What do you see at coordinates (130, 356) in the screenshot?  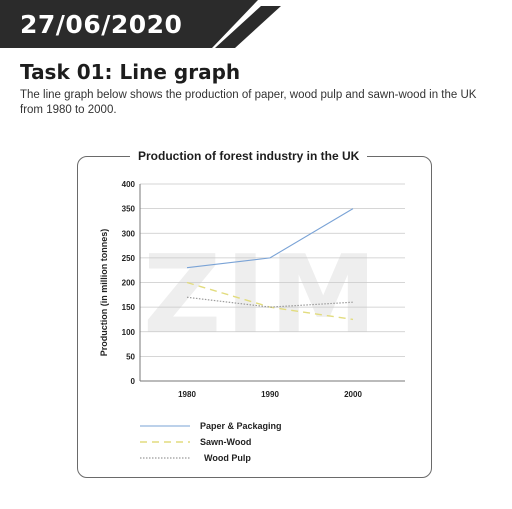 I see `y-tick-label: 50` at bounding box center [130, 356].